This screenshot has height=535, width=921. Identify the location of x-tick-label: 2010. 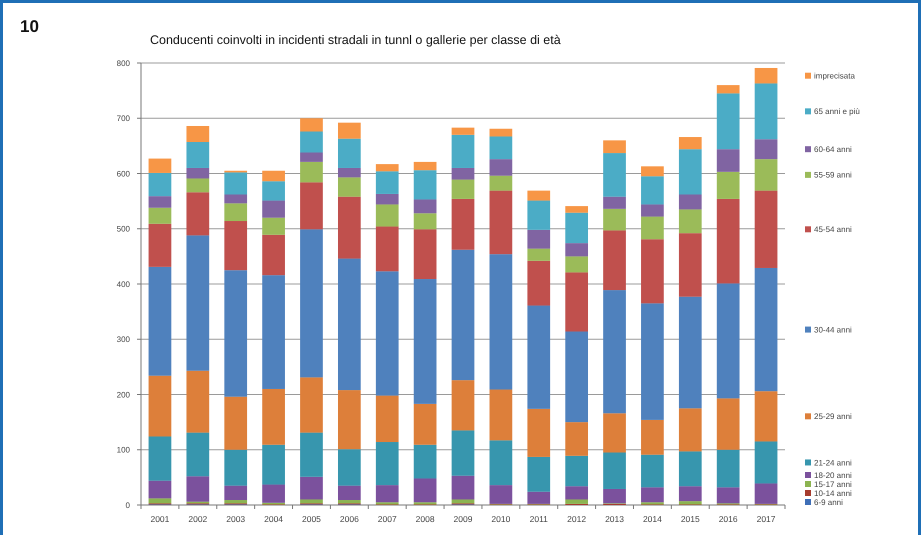
(501, 519).